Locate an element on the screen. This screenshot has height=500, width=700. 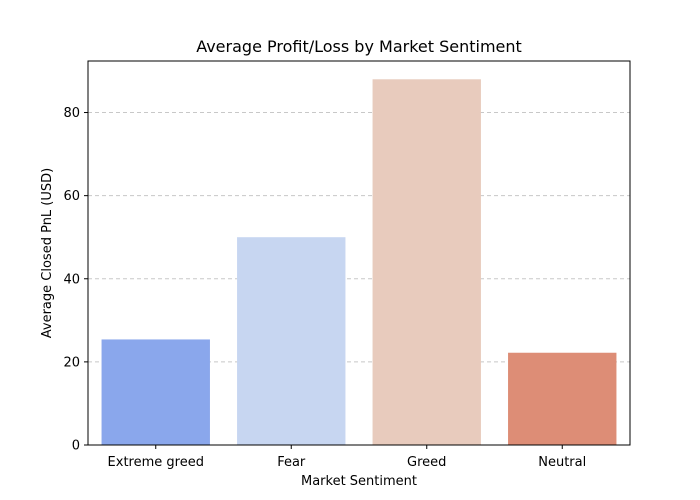
x-axis-title: Market Sentiment is located at coordinates (359, 481).